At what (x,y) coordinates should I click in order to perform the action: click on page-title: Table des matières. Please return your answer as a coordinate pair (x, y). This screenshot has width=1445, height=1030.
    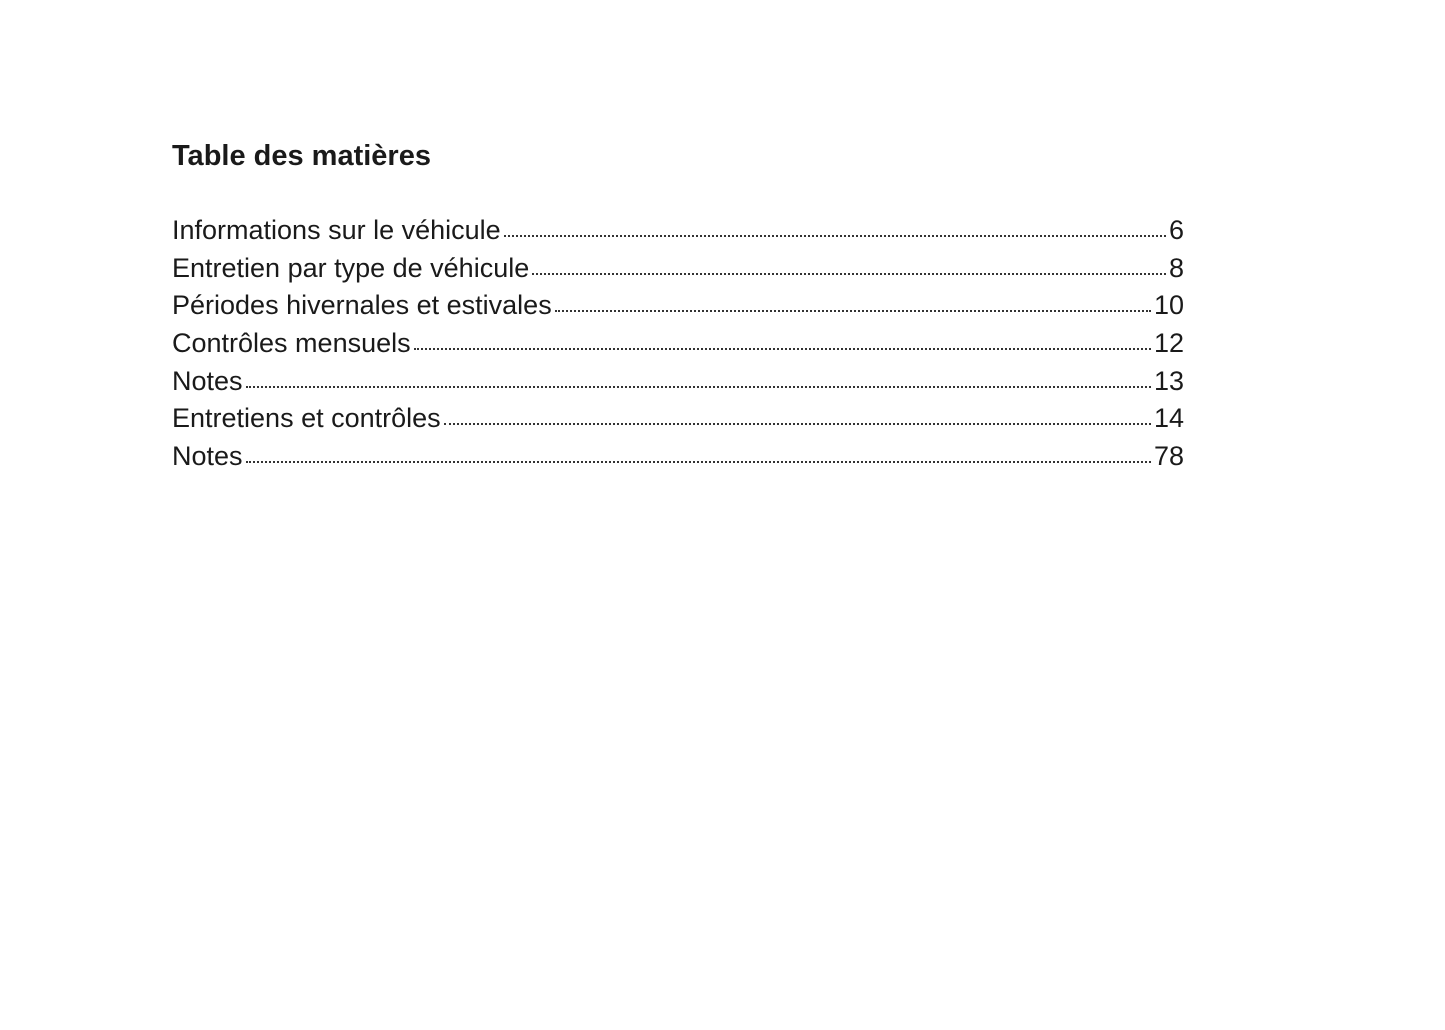
    Looking at the image, I should click on (301, 156).